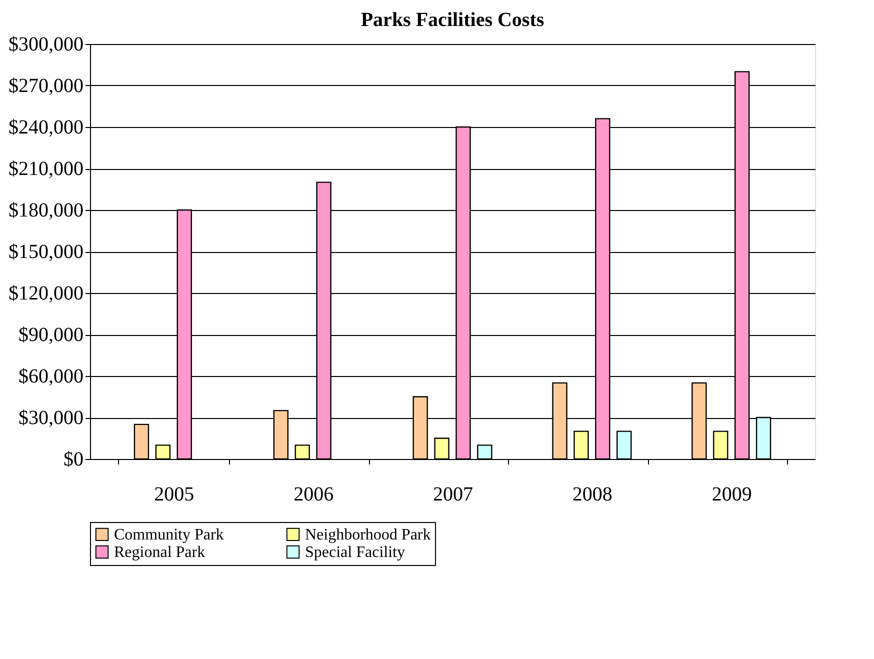 This screenshot has width=874, height=659. Describe the element at coordinates (169, 535) in the screenshot. I see `legend-label: Community Park` at that location.